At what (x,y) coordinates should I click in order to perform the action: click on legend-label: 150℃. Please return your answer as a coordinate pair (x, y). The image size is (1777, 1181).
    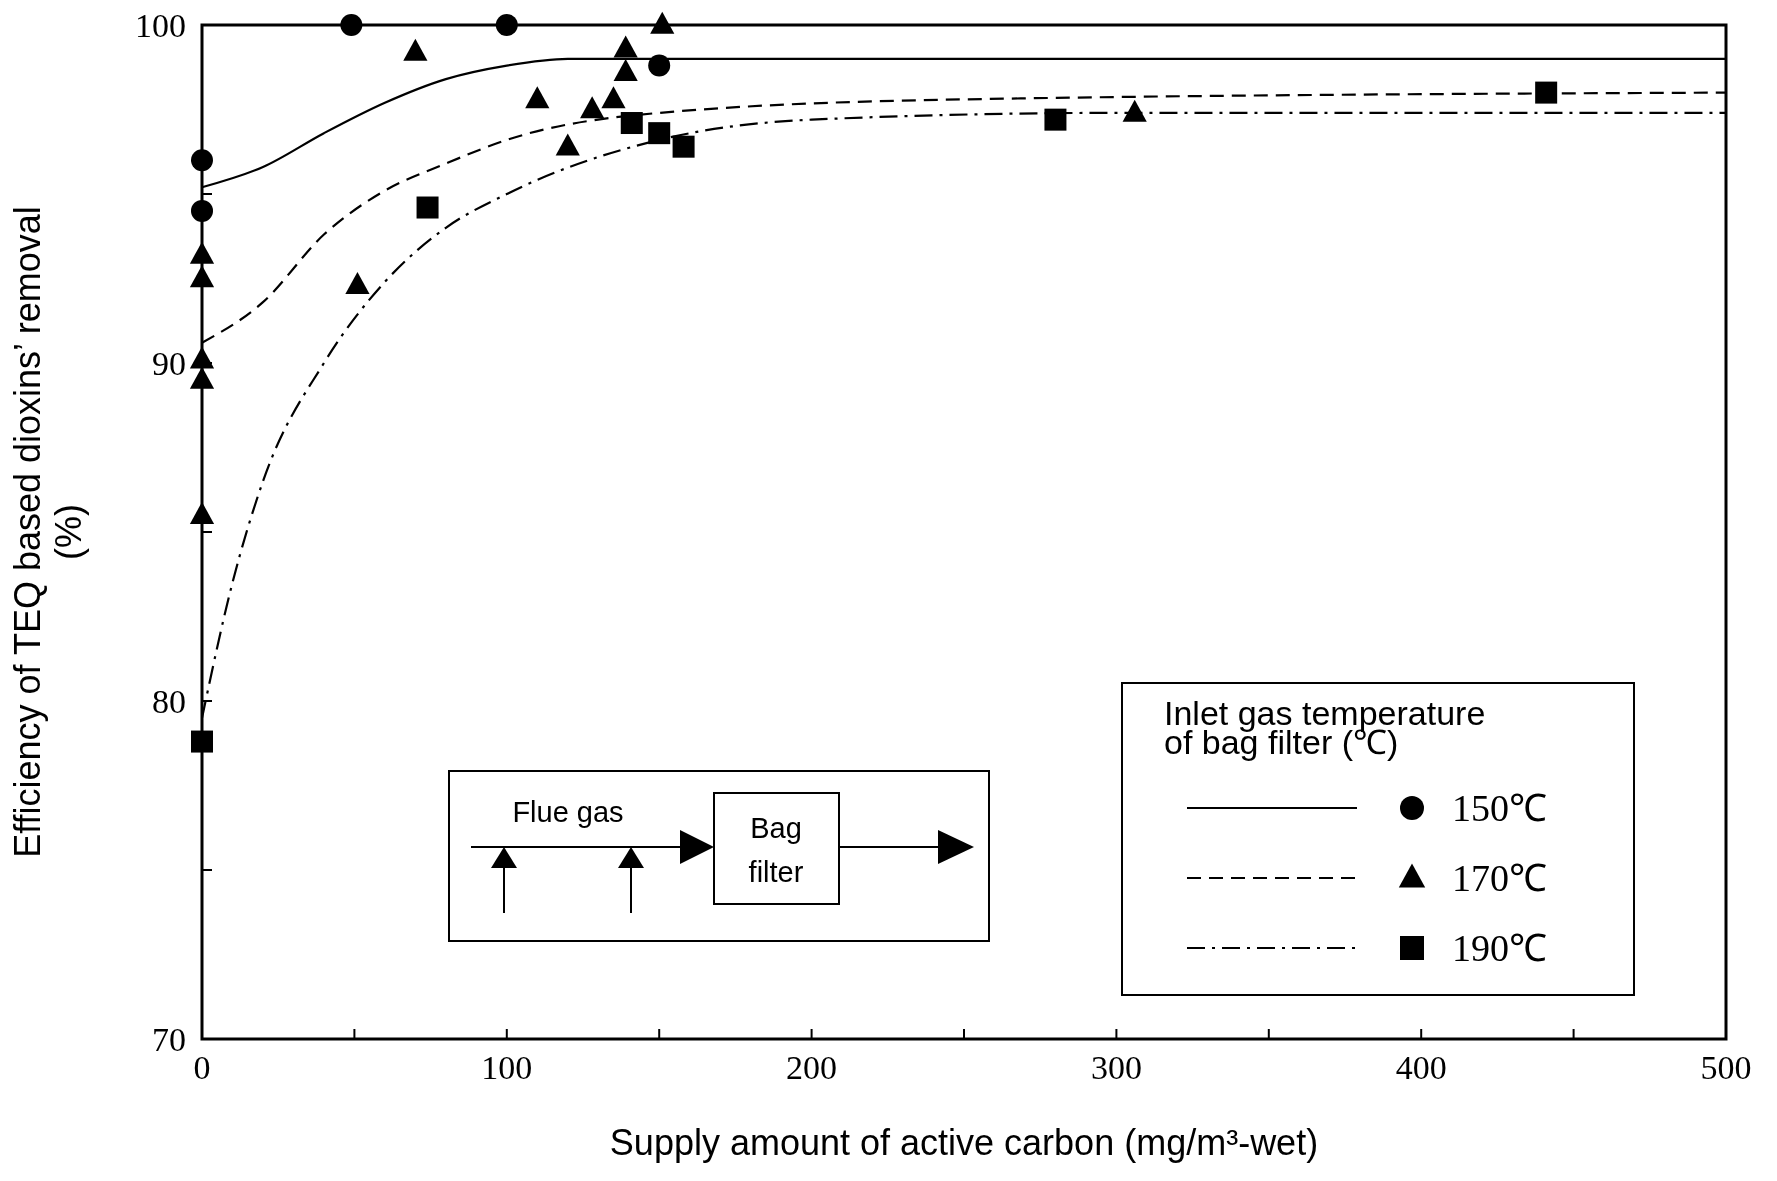
    Looking at the image, I should click on (1499, 808).